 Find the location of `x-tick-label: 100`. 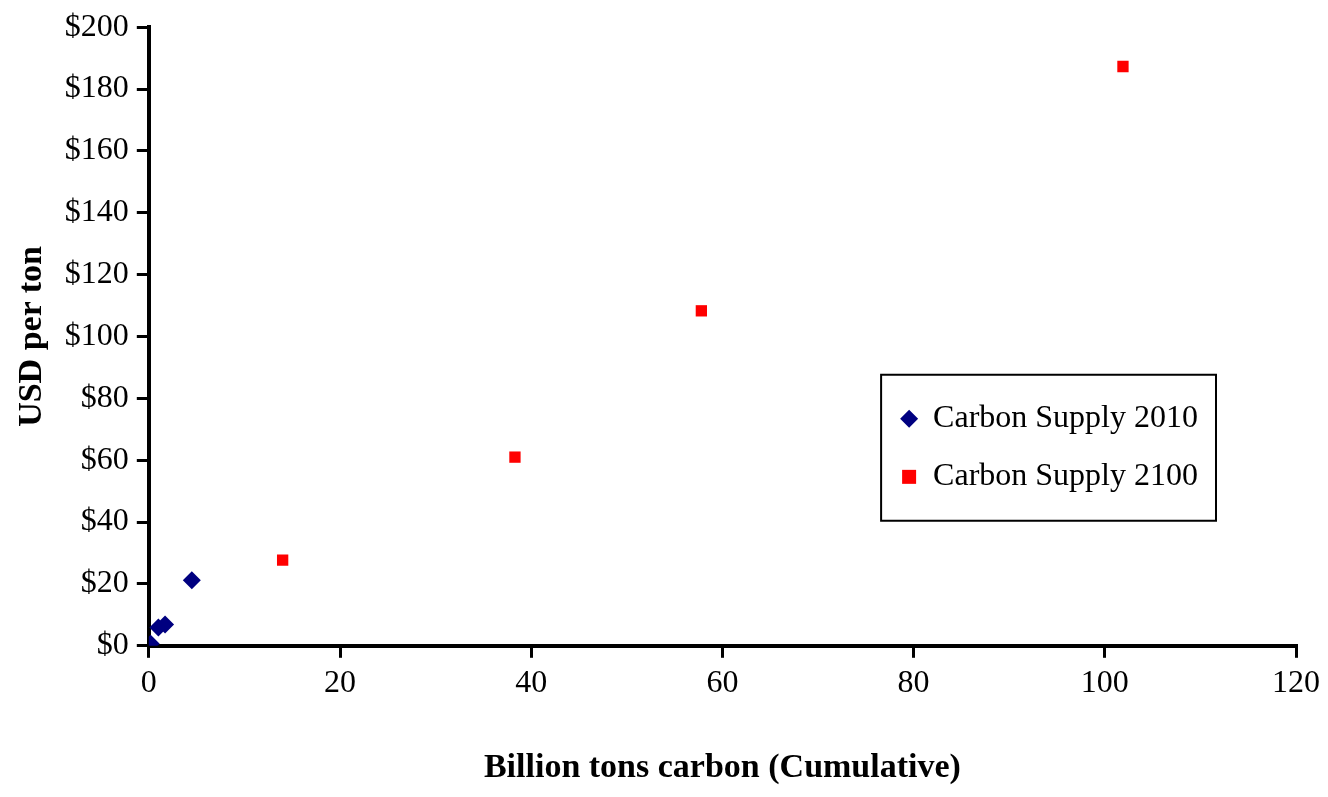

x-tick-label: 100 is located at coordinates (1104, 681).